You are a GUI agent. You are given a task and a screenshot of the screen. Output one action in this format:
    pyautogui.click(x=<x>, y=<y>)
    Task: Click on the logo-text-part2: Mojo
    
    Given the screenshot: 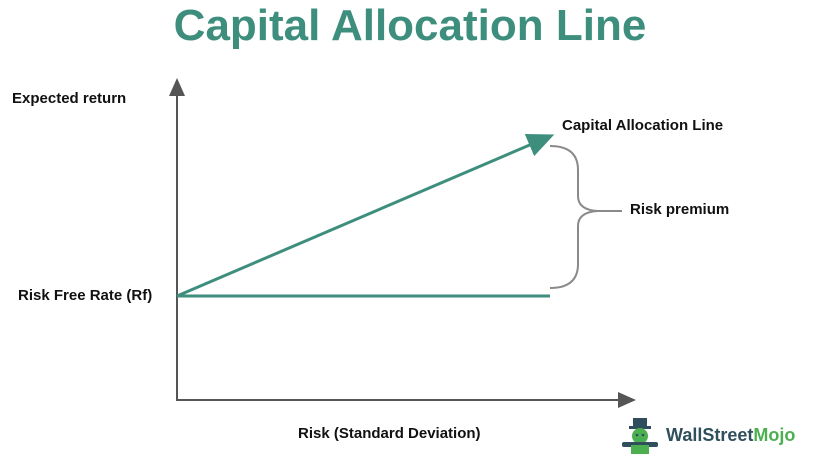 What is the action you would take?
    pyautogui.click(x=774, y=435)
    